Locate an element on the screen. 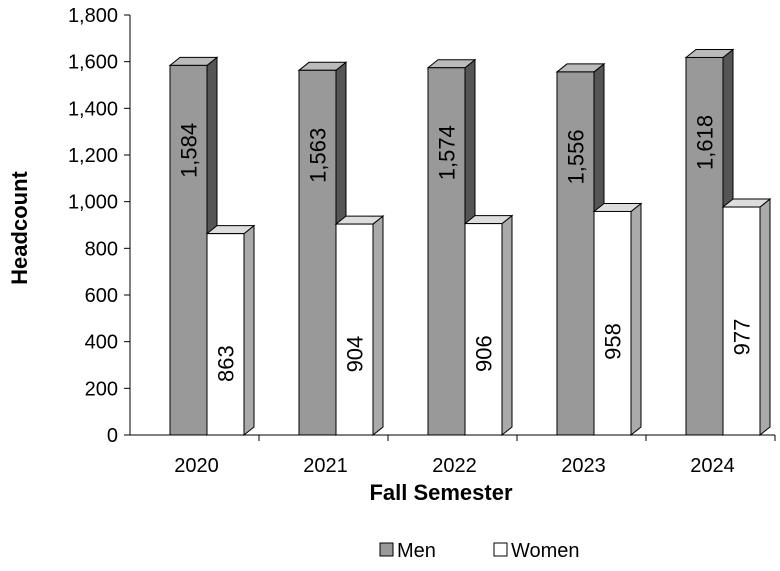 Image resolution: width=780 pixels, height=571 pixels. y-tick-label: 1,800 is located at coordinates (93, 16).